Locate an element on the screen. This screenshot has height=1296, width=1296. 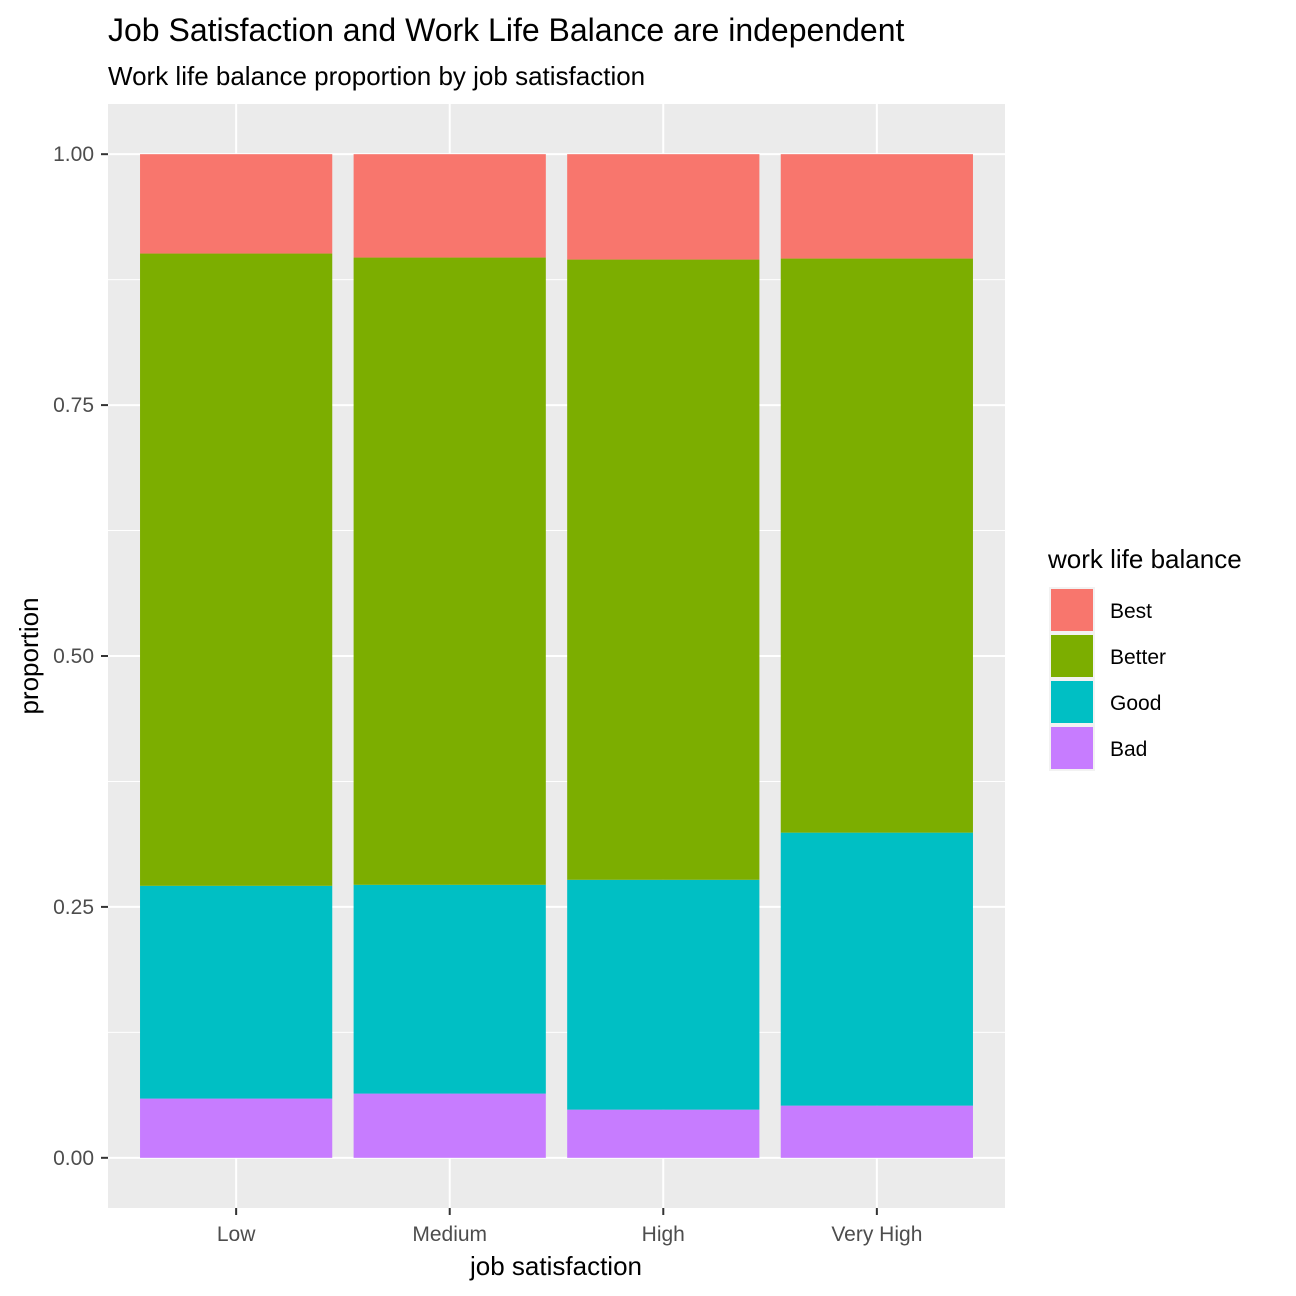
x-tick-label: Medium is located at coordinates (449, 1234).